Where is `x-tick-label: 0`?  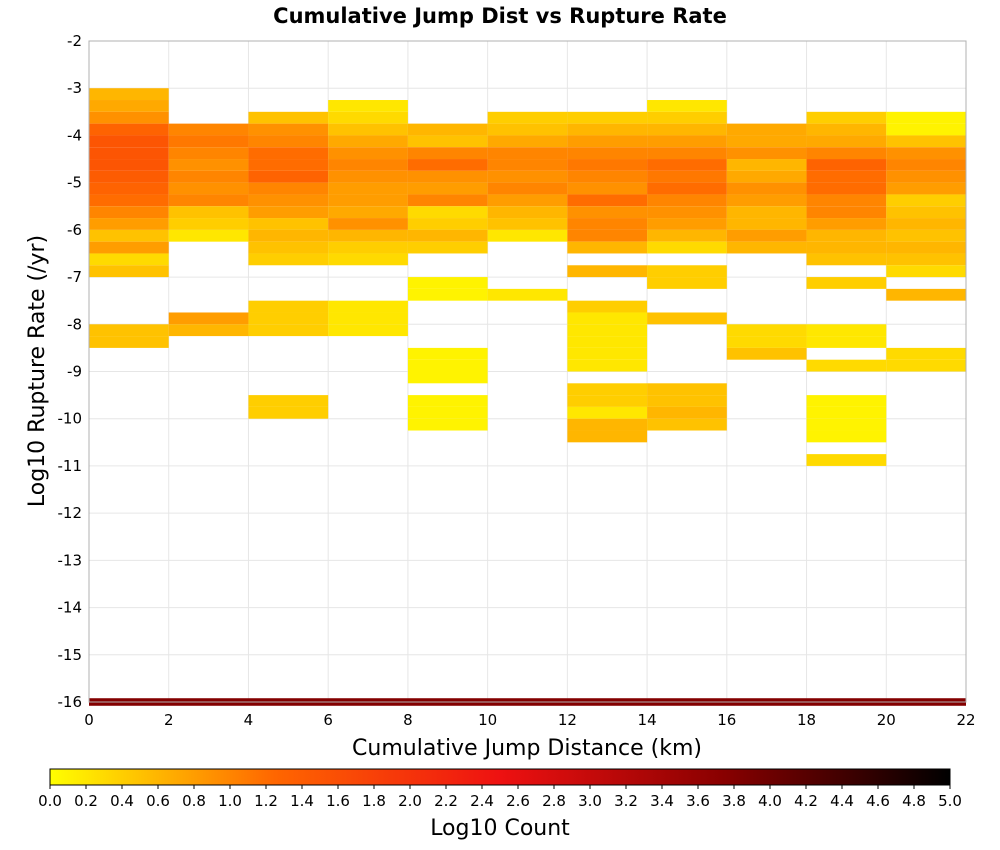
x-tick-label: 0 is located at coordinates (89, 720).